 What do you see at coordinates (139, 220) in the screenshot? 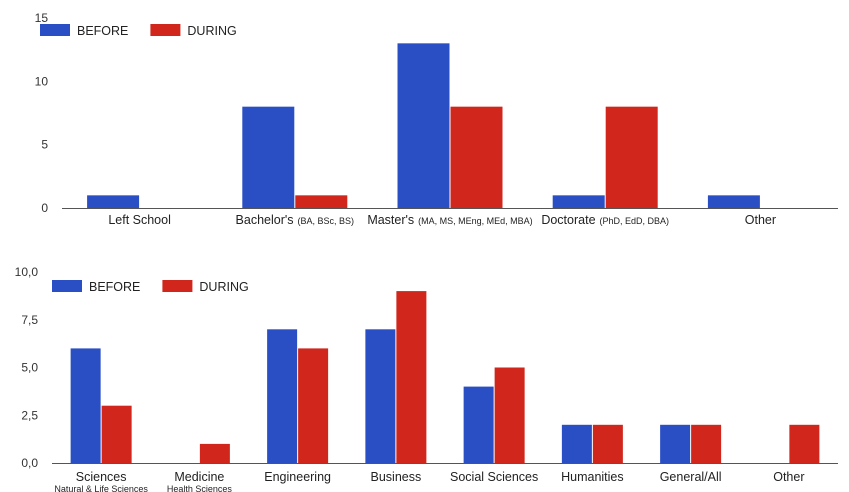
I see `category-label: Left School` at bounding box center [139, 220].